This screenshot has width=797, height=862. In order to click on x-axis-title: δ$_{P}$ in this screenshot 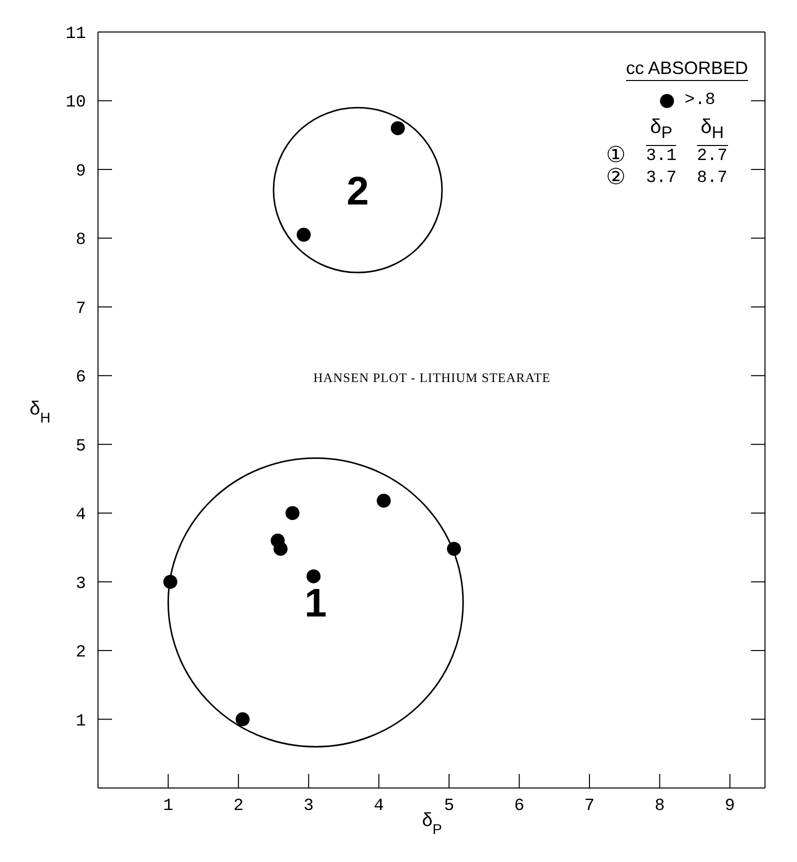, I will do `click(432, 824)`.